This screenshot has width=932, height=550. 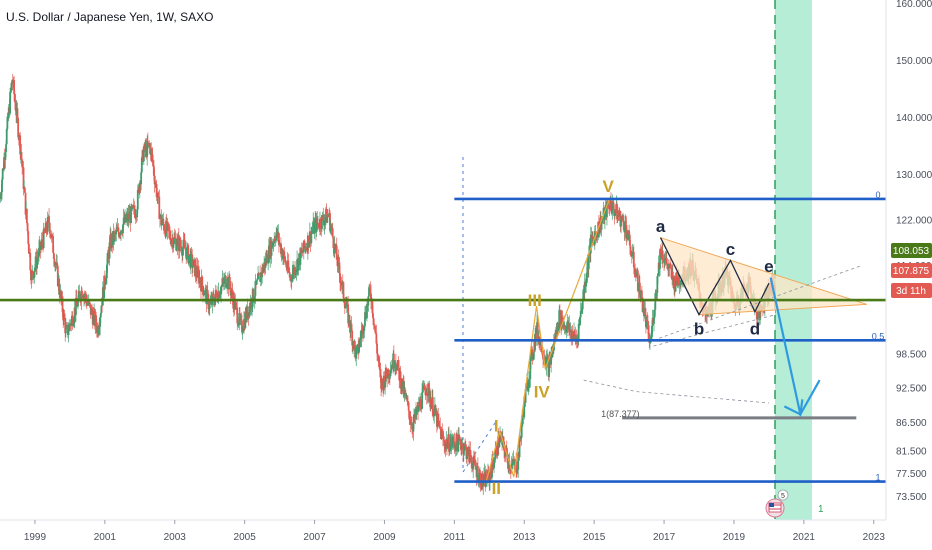 I want to click on x-tick-label: 1999, so click(x=35, y=537).